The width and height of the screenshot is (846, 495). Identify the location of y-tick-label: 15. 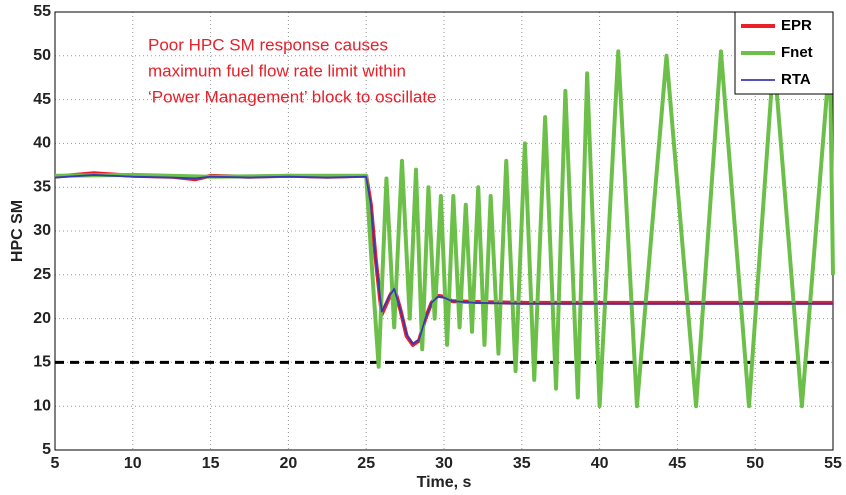
(42, 362).